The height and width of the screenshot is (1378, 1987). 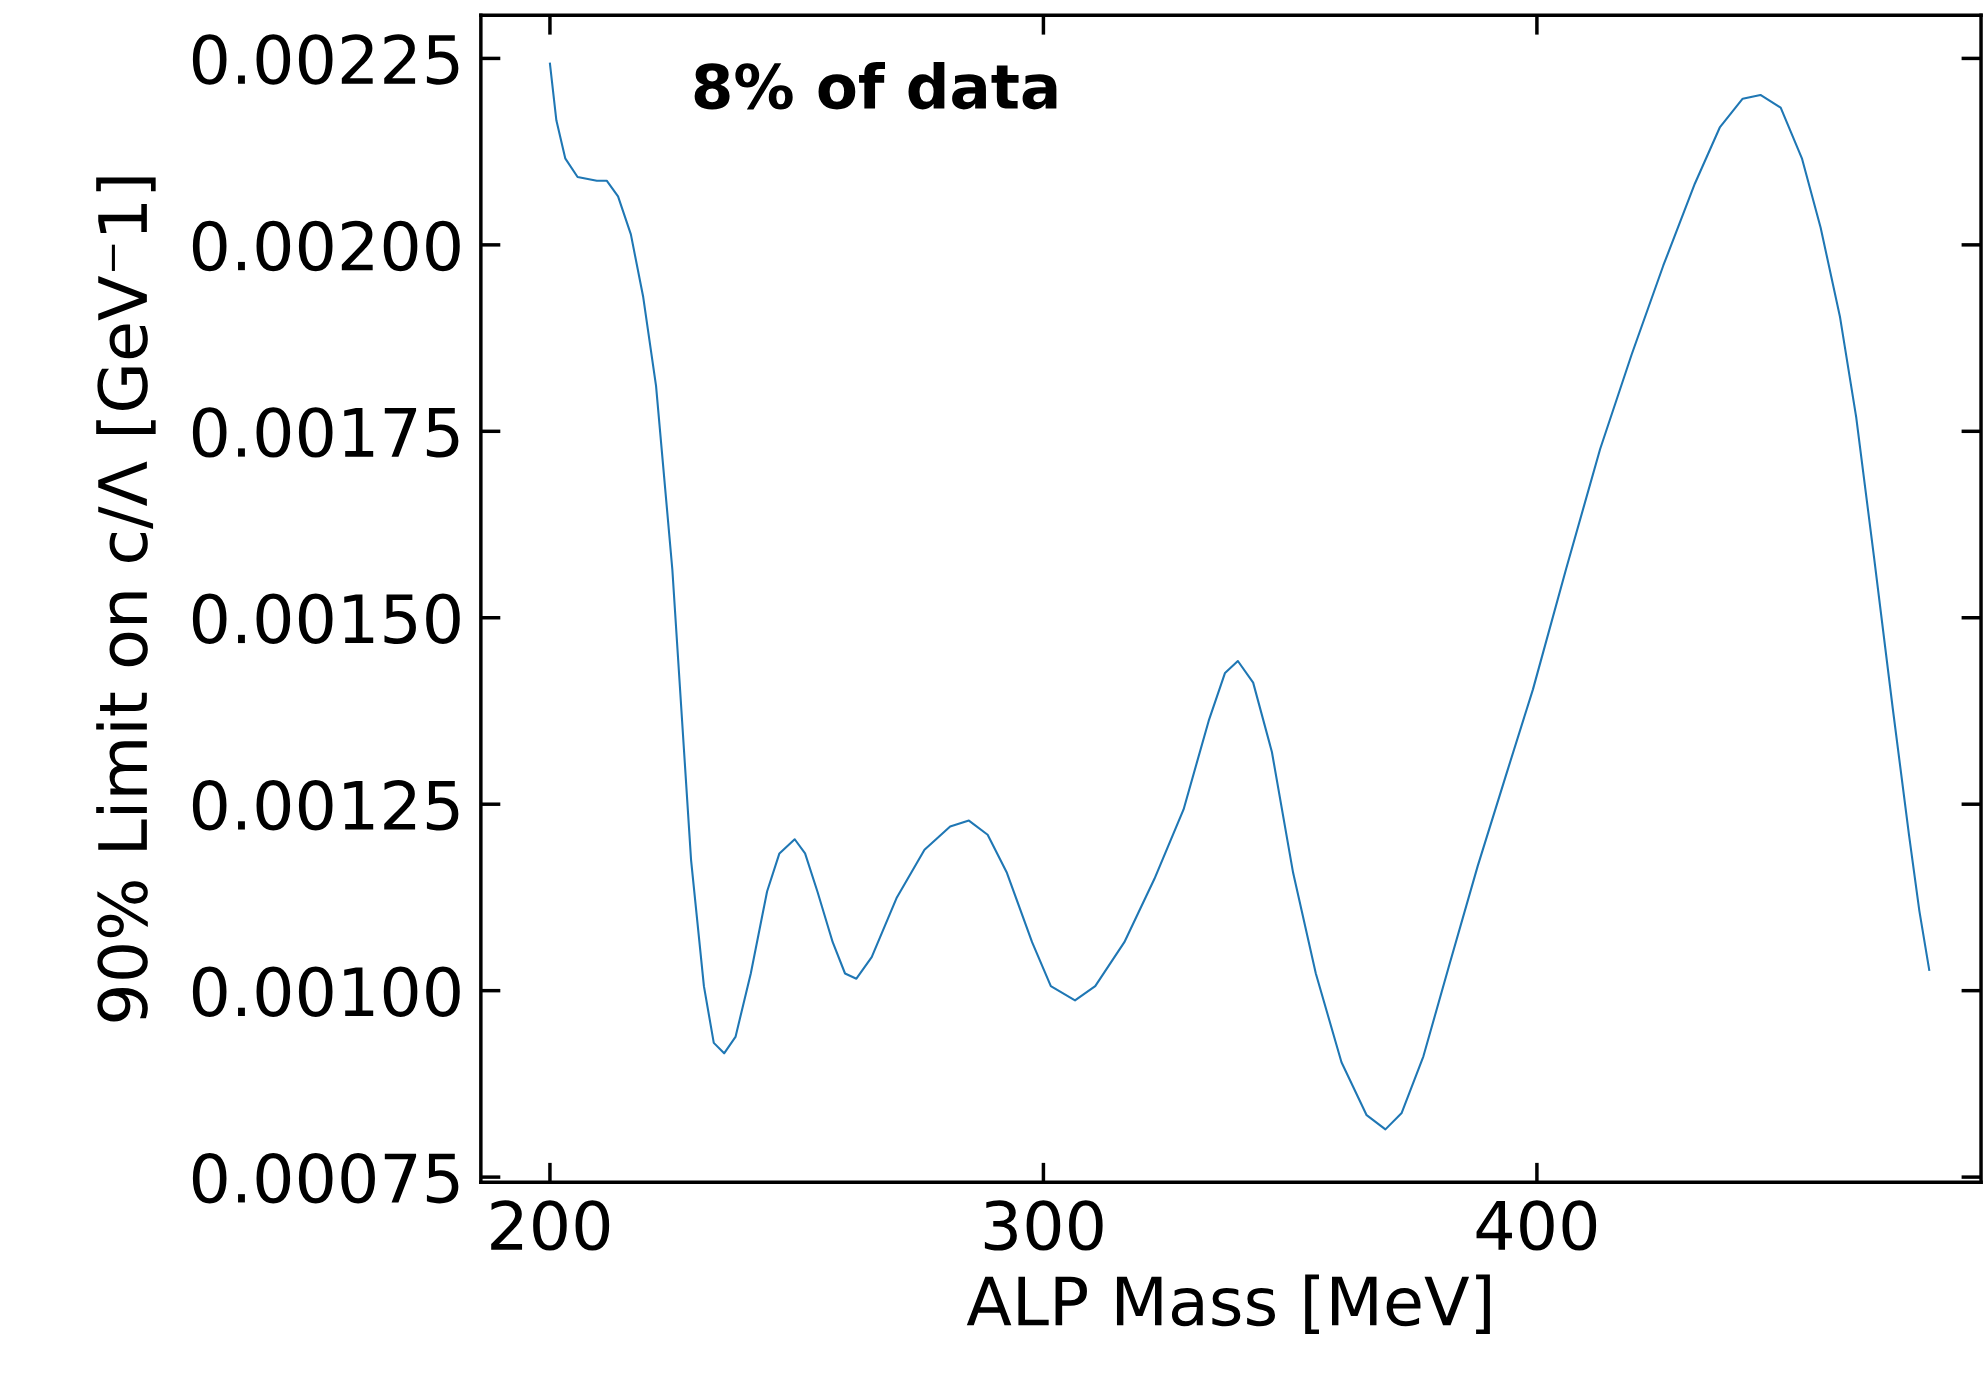 I want to click on y-tick-label: 0.00100, so click(x=326, y=991).